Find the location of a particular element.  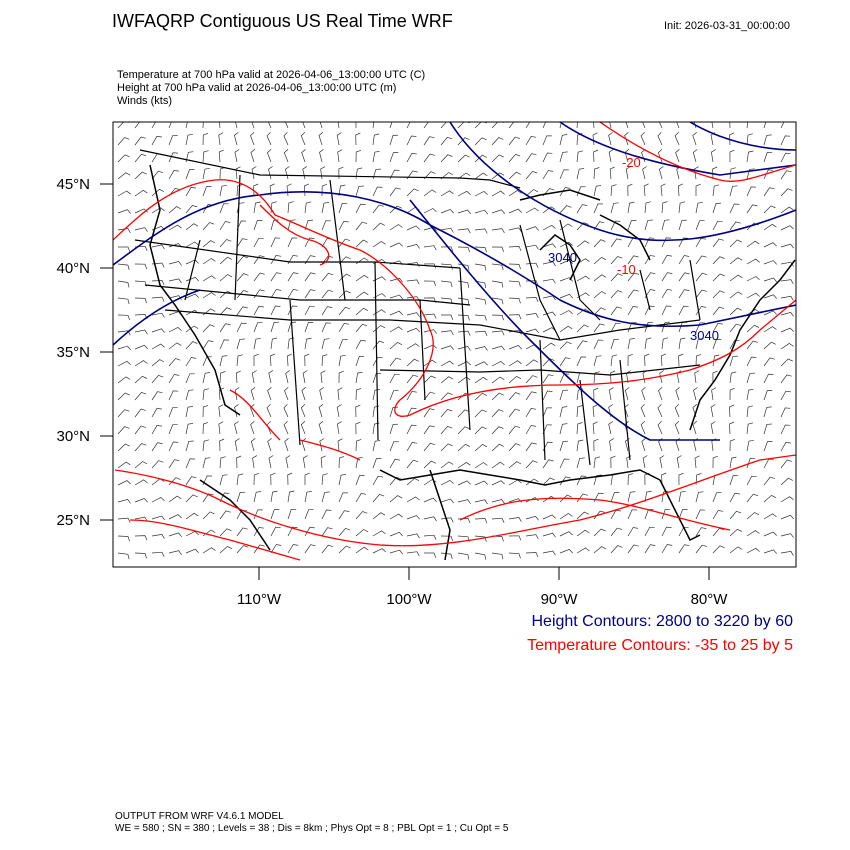

lat-label-35: 35°N is located at coordinates (73, 352).